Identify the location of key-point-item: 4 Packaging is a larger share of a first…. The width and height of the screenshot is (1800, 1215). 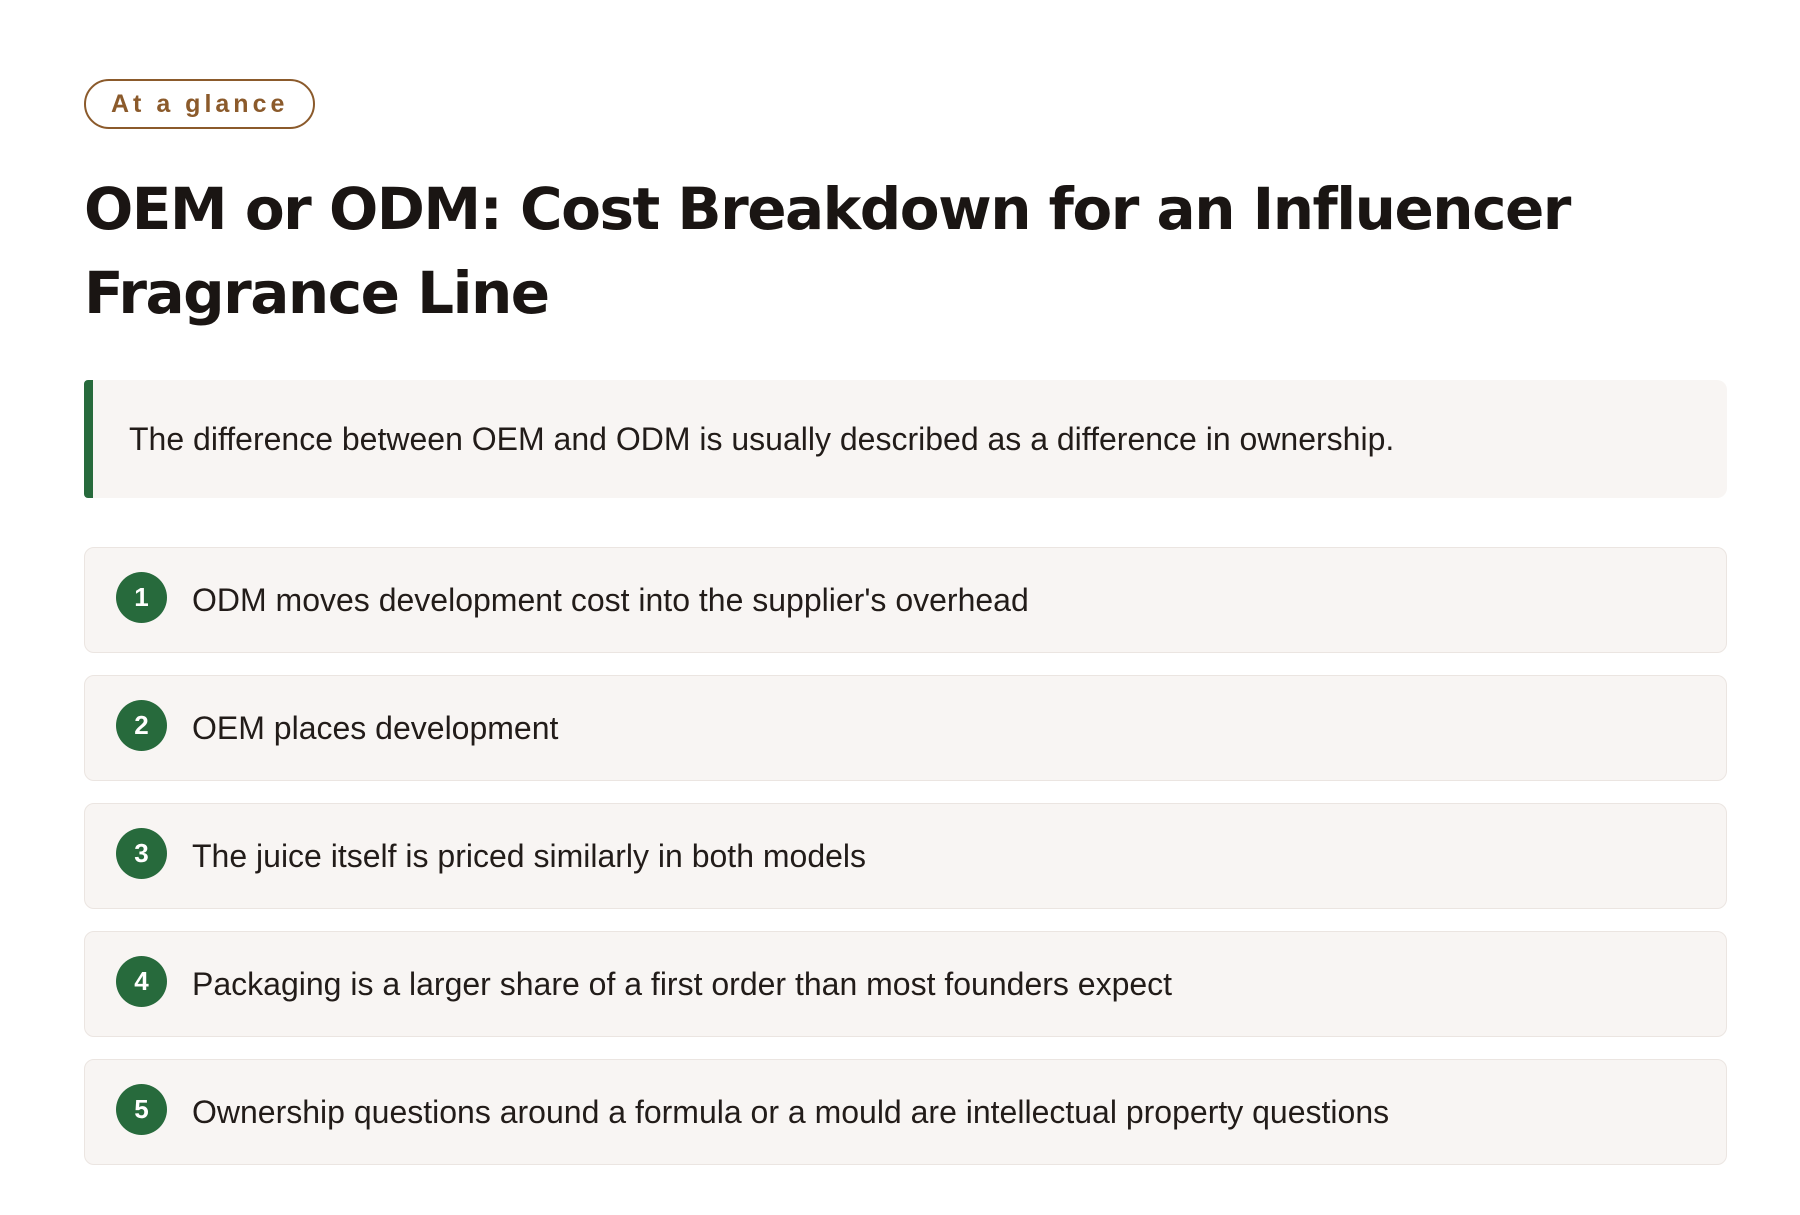
(905, 984).